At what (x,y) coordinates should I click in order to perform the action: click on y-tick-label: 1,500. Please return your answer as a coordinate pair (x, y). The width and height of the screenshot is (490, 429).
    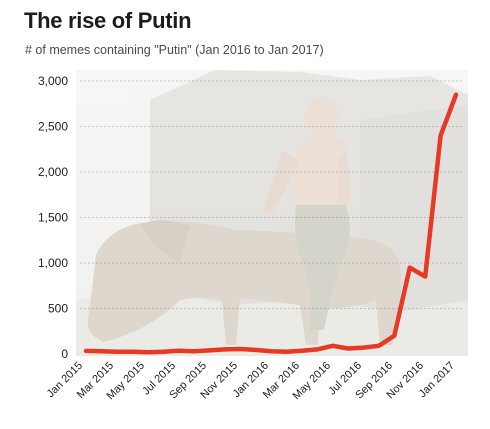
    Looking at the image, I should click on (53, 218).